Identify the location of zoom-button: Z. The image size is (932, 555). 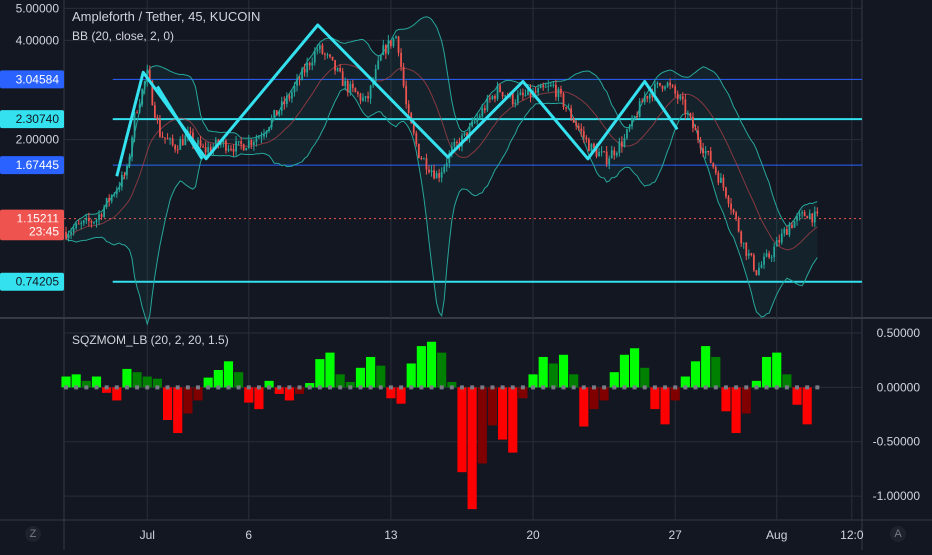
(33, 534).